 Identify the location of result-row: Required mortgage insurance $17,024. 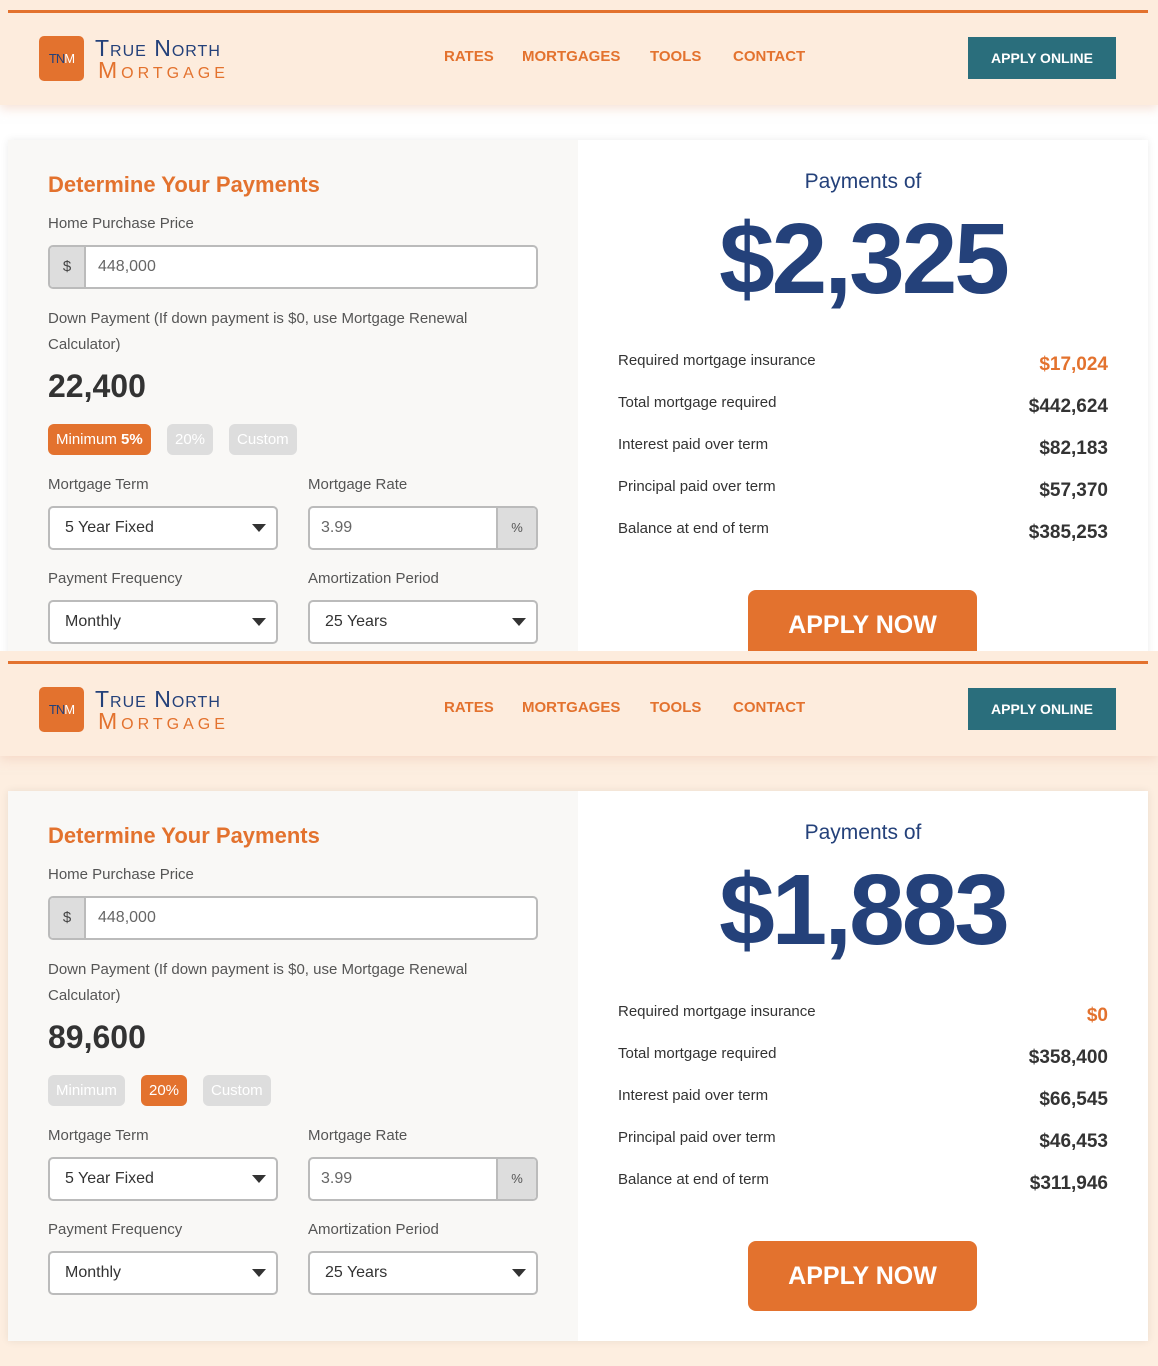
(863, 367).